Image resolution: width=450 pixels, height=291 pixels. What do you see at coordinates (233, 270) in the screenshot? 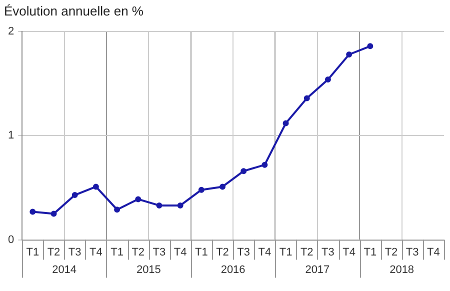
I see `text: 2016` at bounding box center [233, 270].